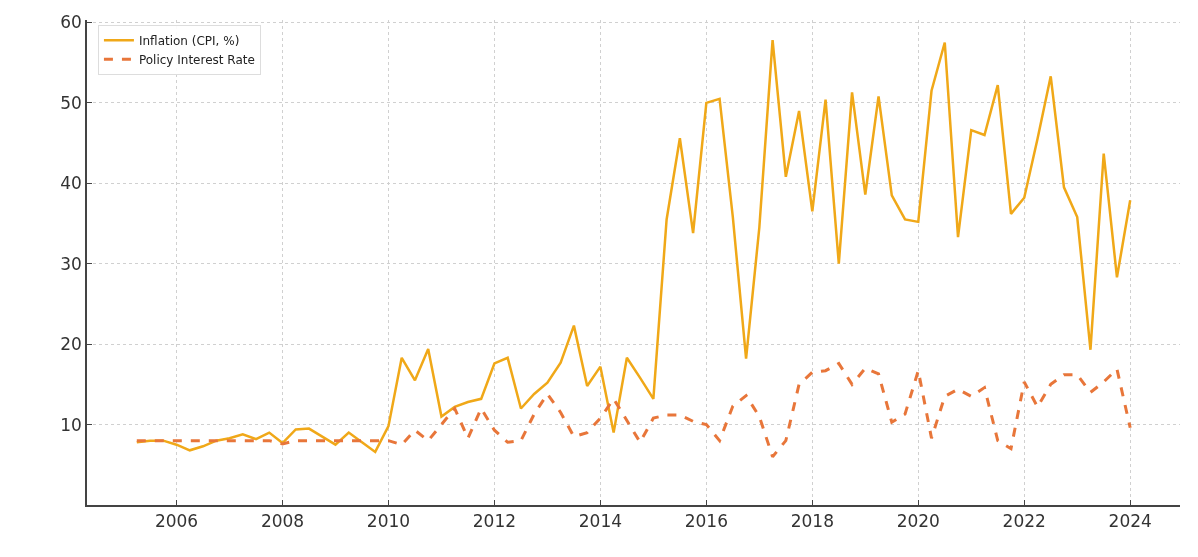 The height and width of the screenshot is (557, 1198). What do you see at coordinates (388, 521) in the screenshot?
I see `x-tick-label: 2010` at bounding box center [388, 521].